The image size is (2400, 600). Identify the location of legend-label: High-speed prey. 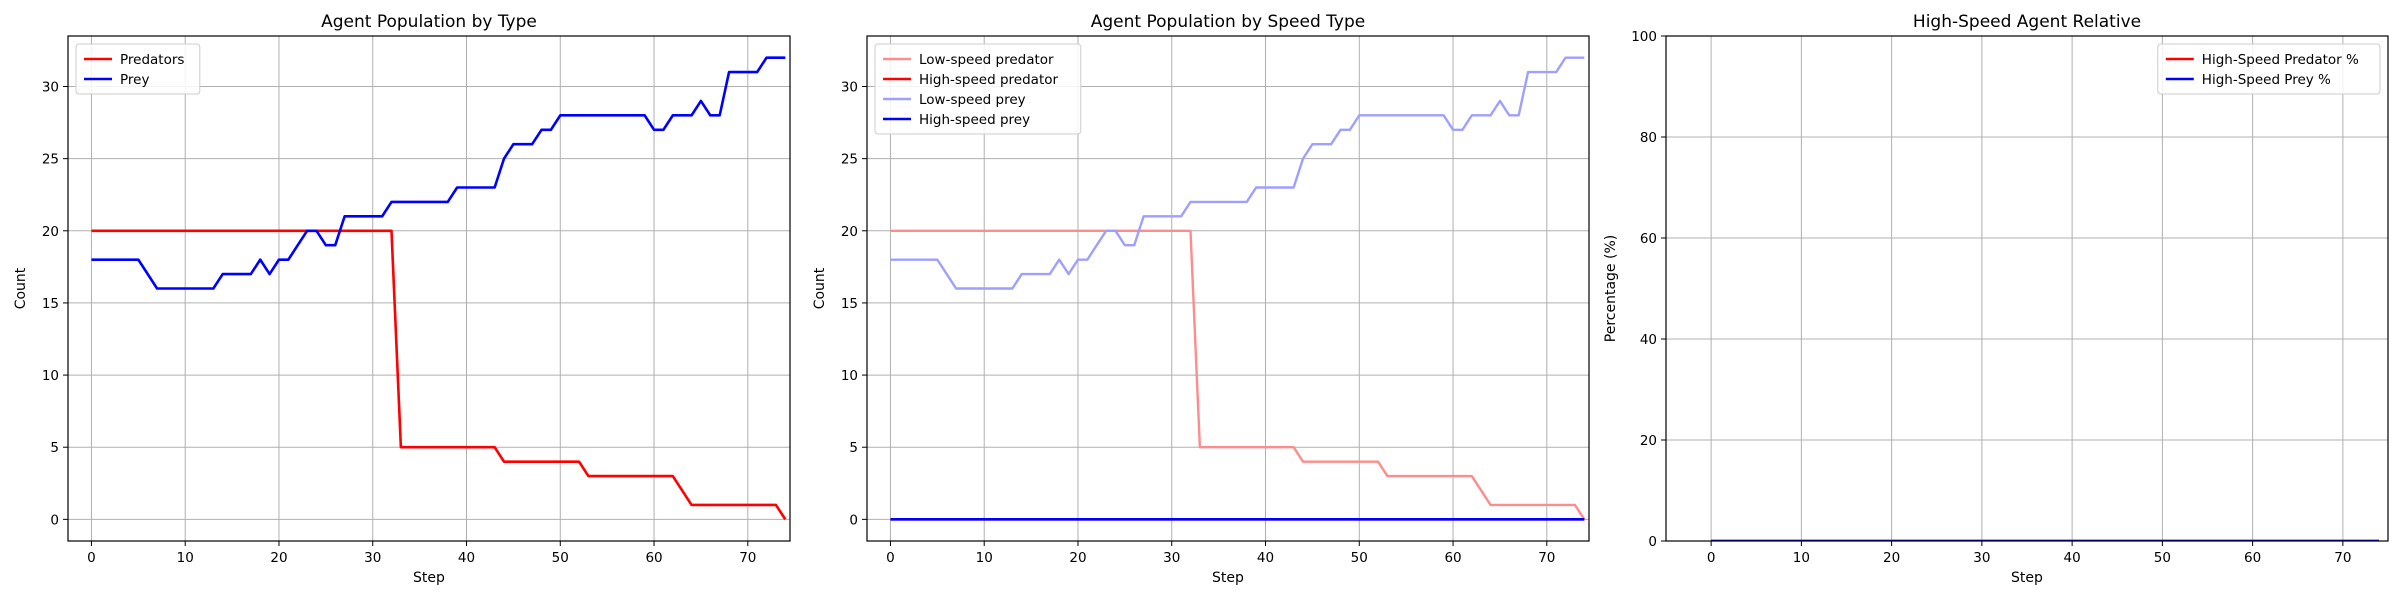
(974, 120).